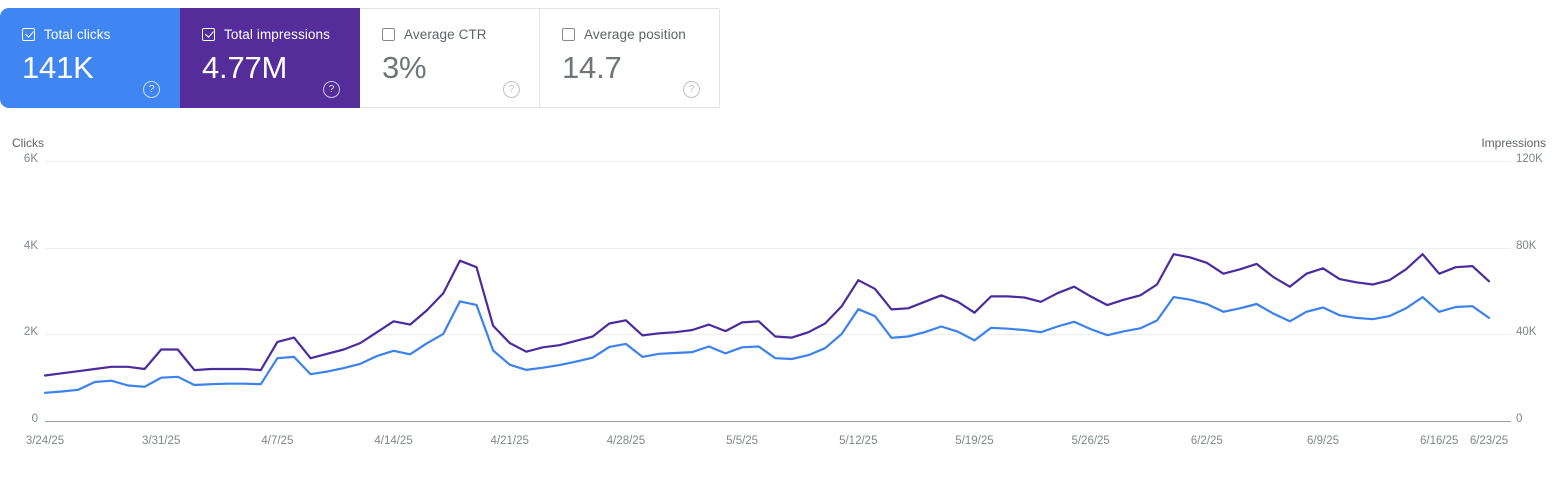 The width and height of the screenshot is (1556, 477). What do you see at coordinates (858, 441) in the screenshot?
I see `x-tick-label: 5/12/25` at bounding box center [858, 441].